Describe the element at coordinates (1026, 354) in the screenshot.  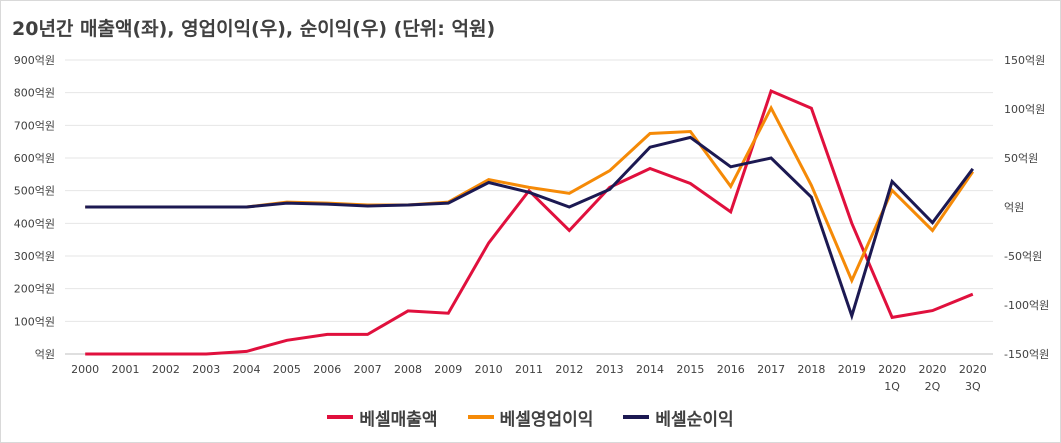
I see `right-tick-label: -150억원` at that location.